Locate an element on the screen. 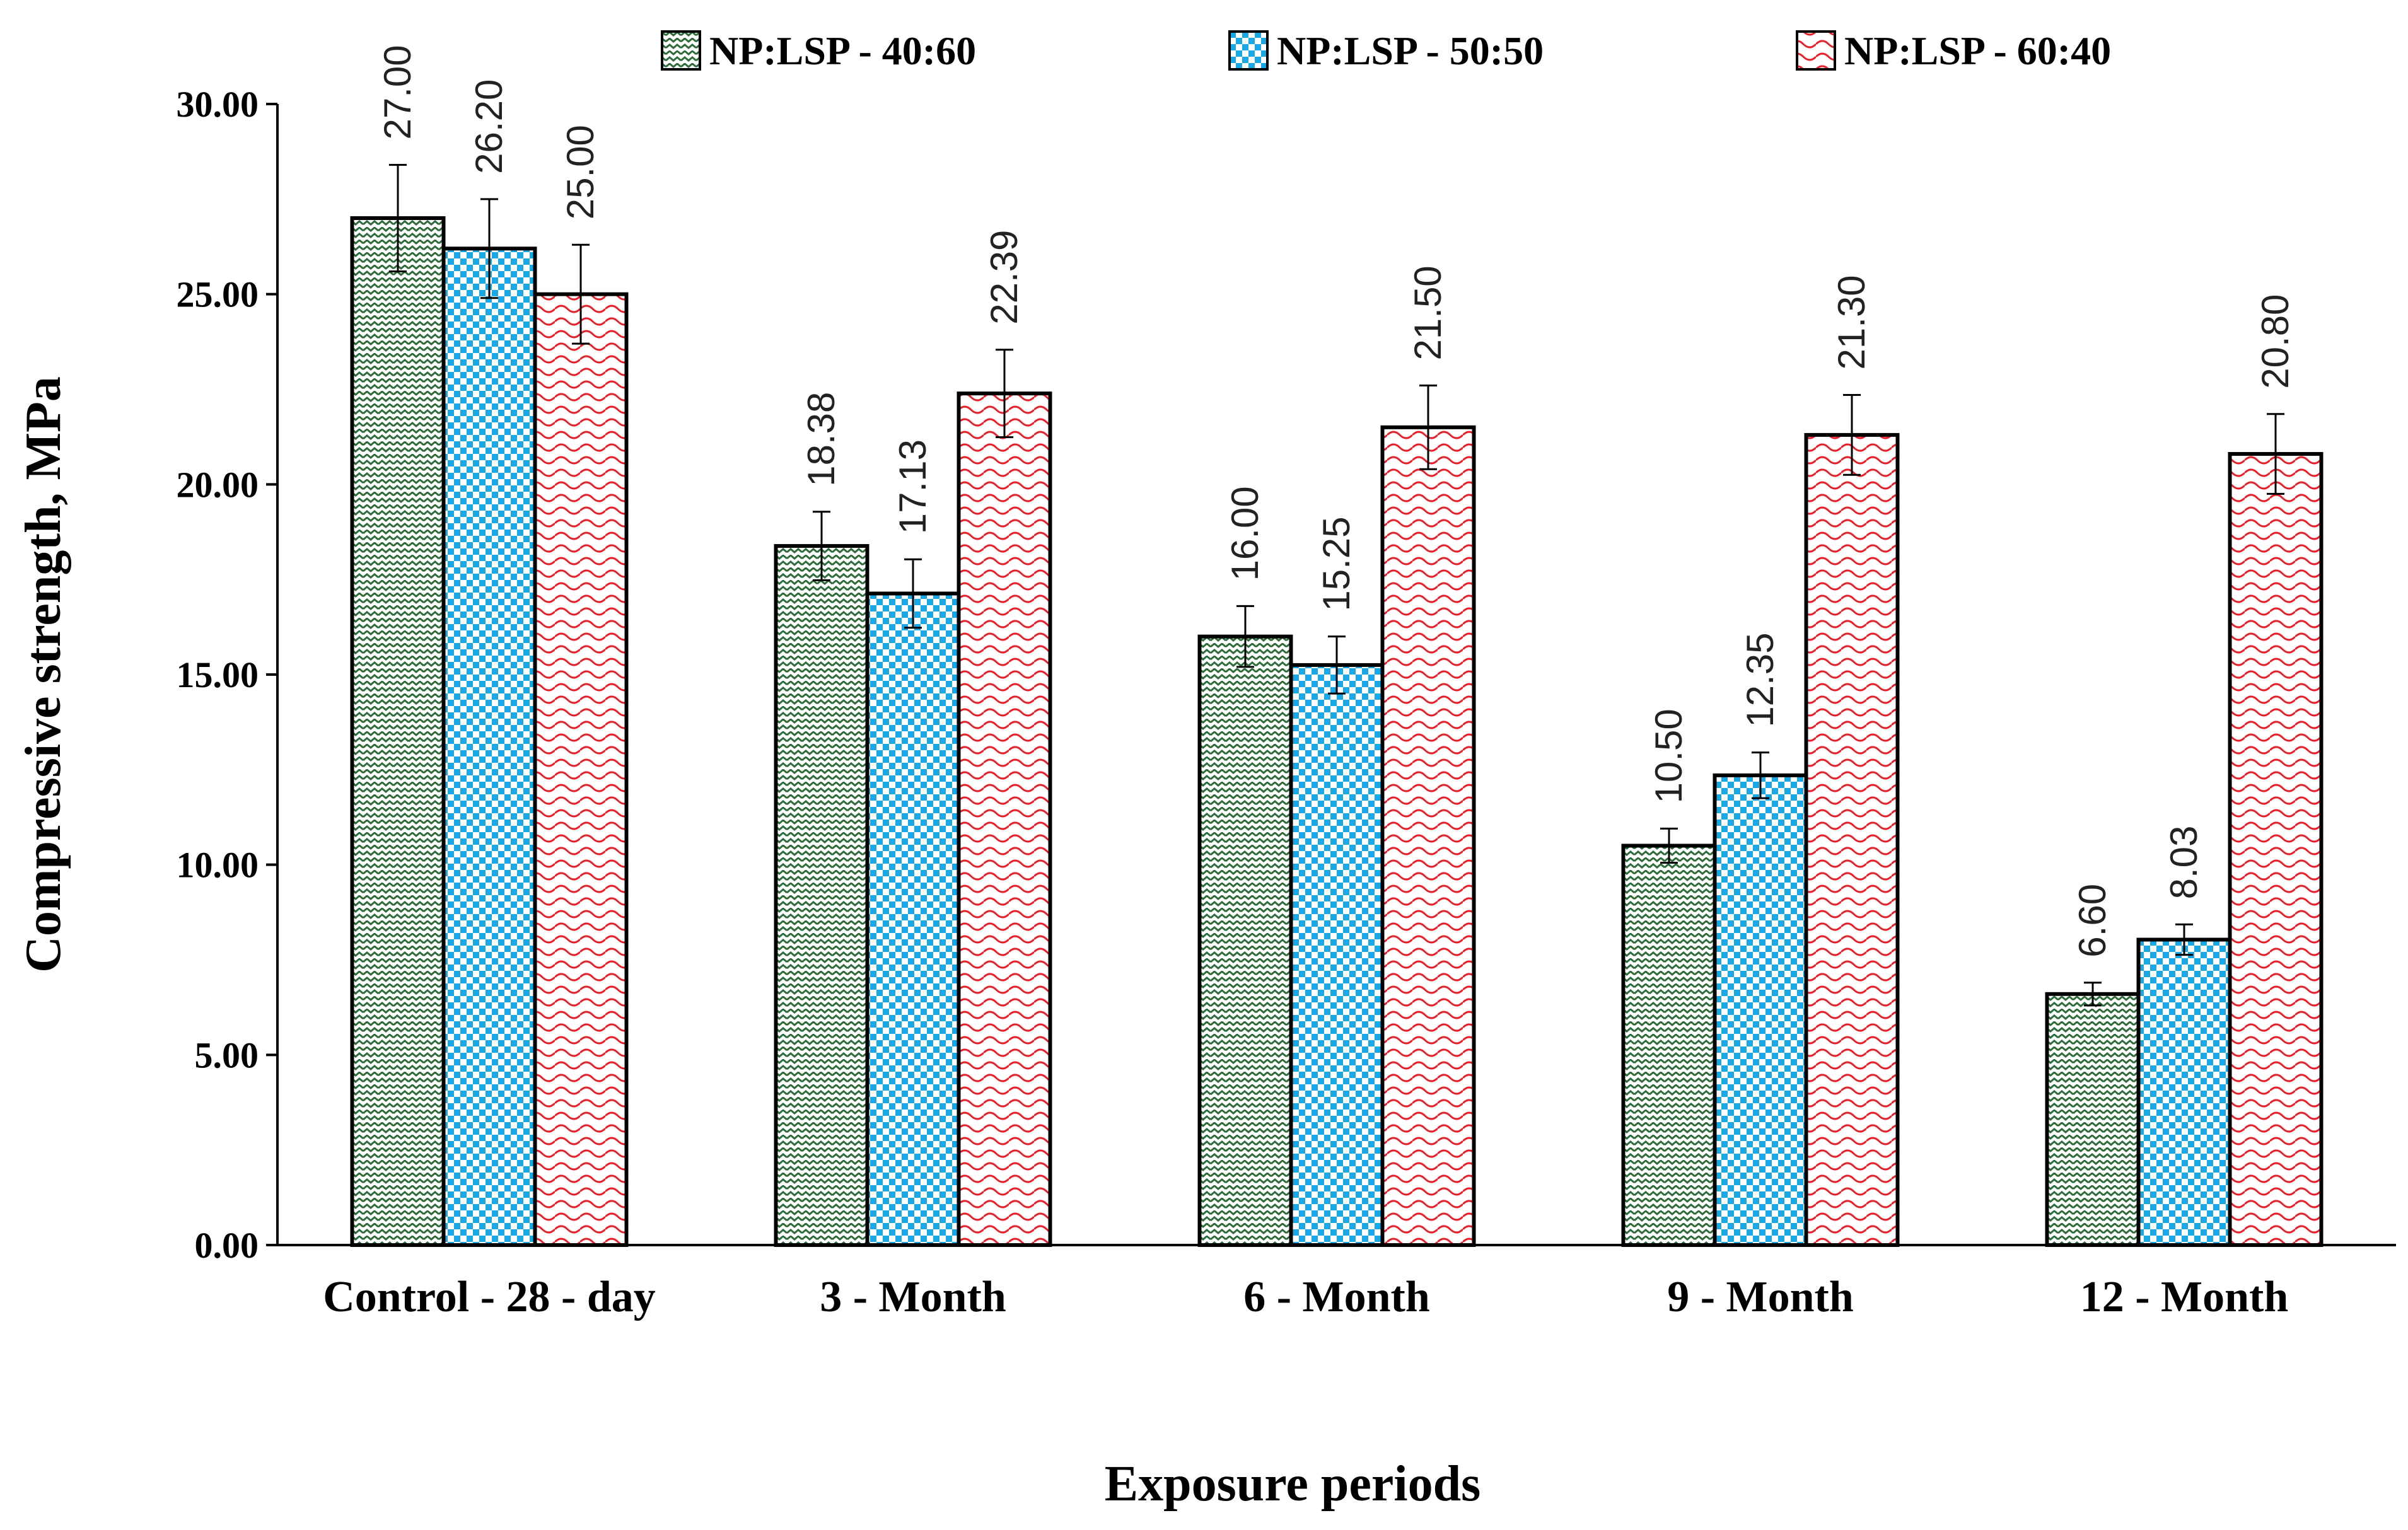 This screenshot has width=2408, height=1530. x-category-label: 3 - Month is located at coordinates (913, 1297).